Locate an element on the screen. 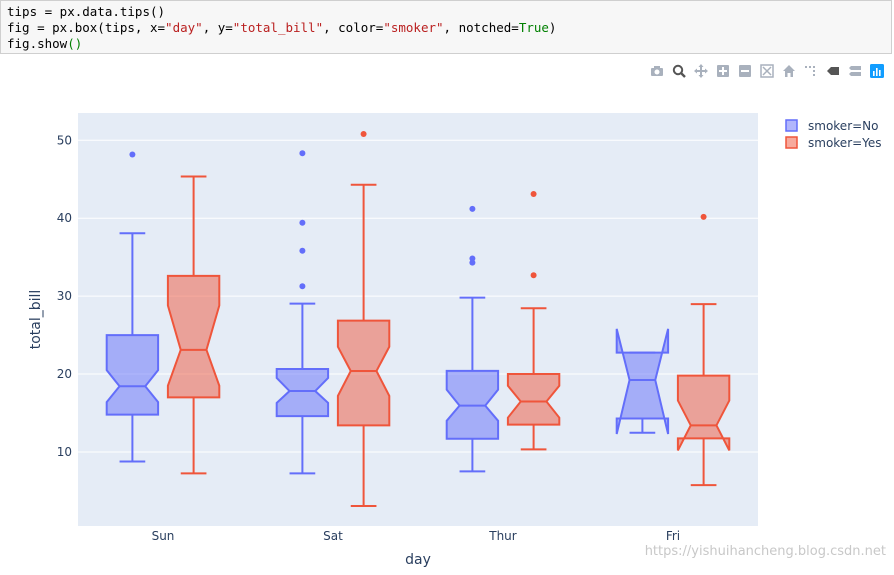 Image resolution: width=894 pixels, height=575 pixels. code-text: fig.show is located at coordinates (37, 43).